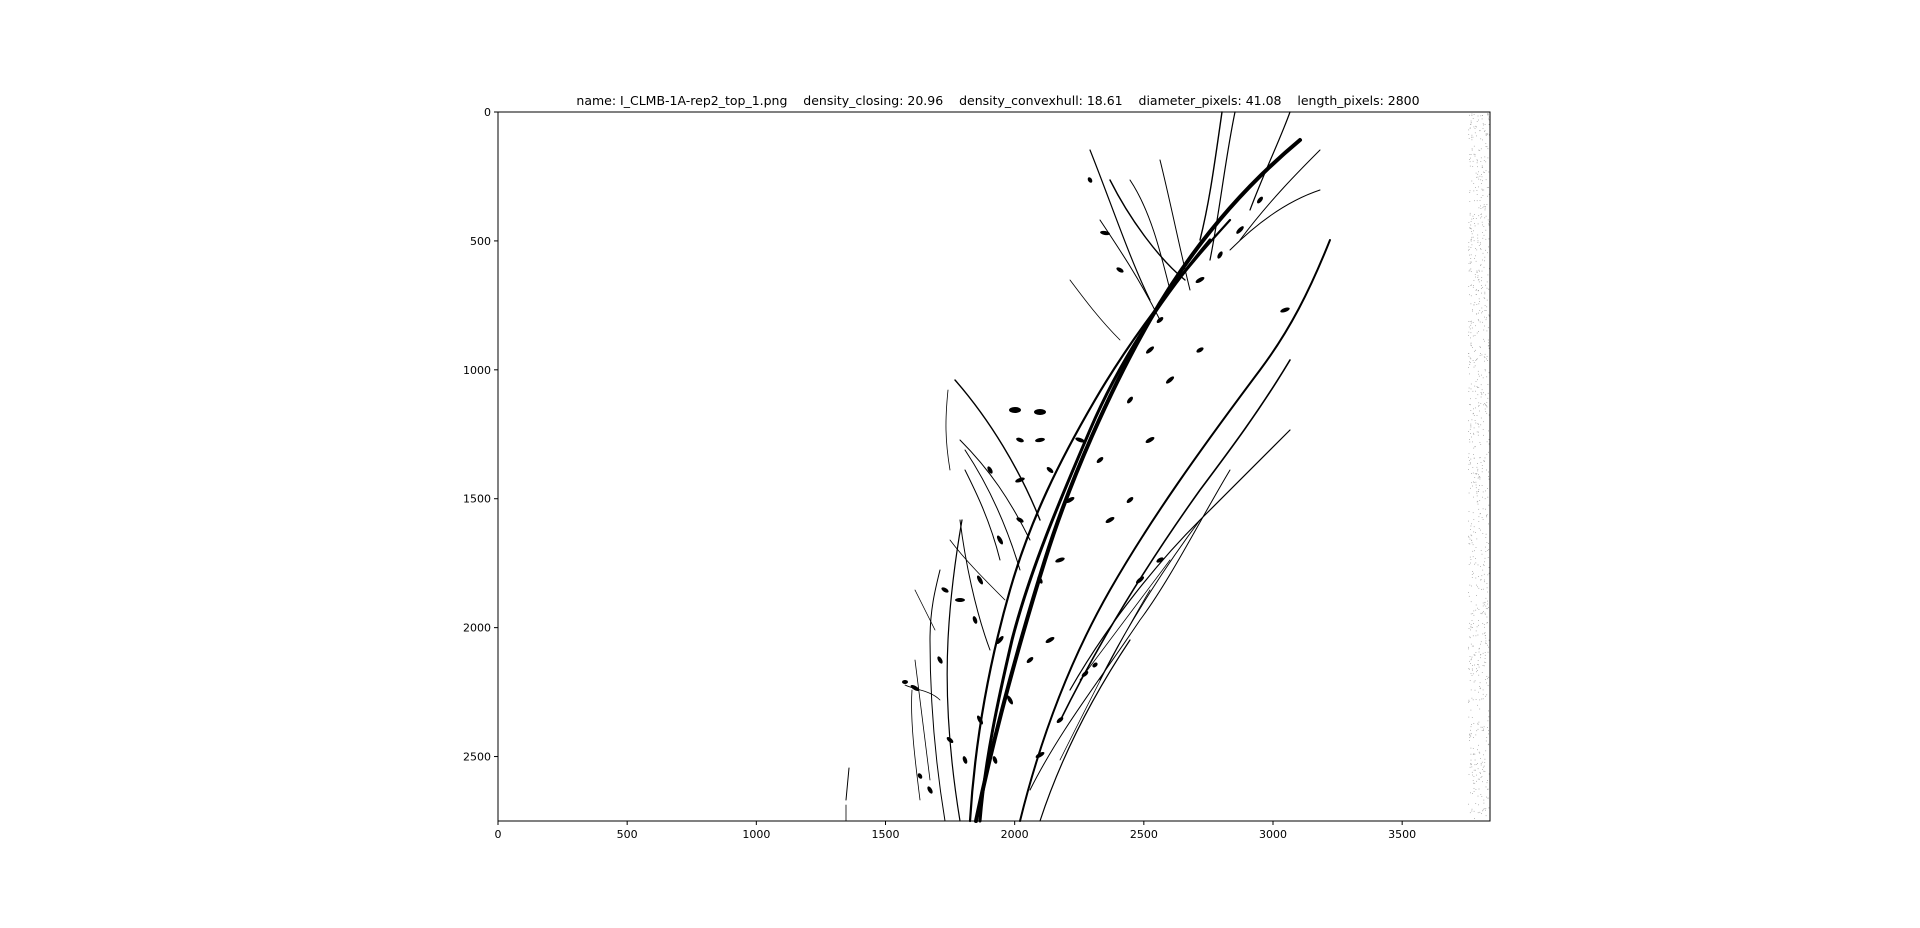 This screenshot has height=928, width=1920. I want to click on x-tick-label: 0, so click(498, 834).